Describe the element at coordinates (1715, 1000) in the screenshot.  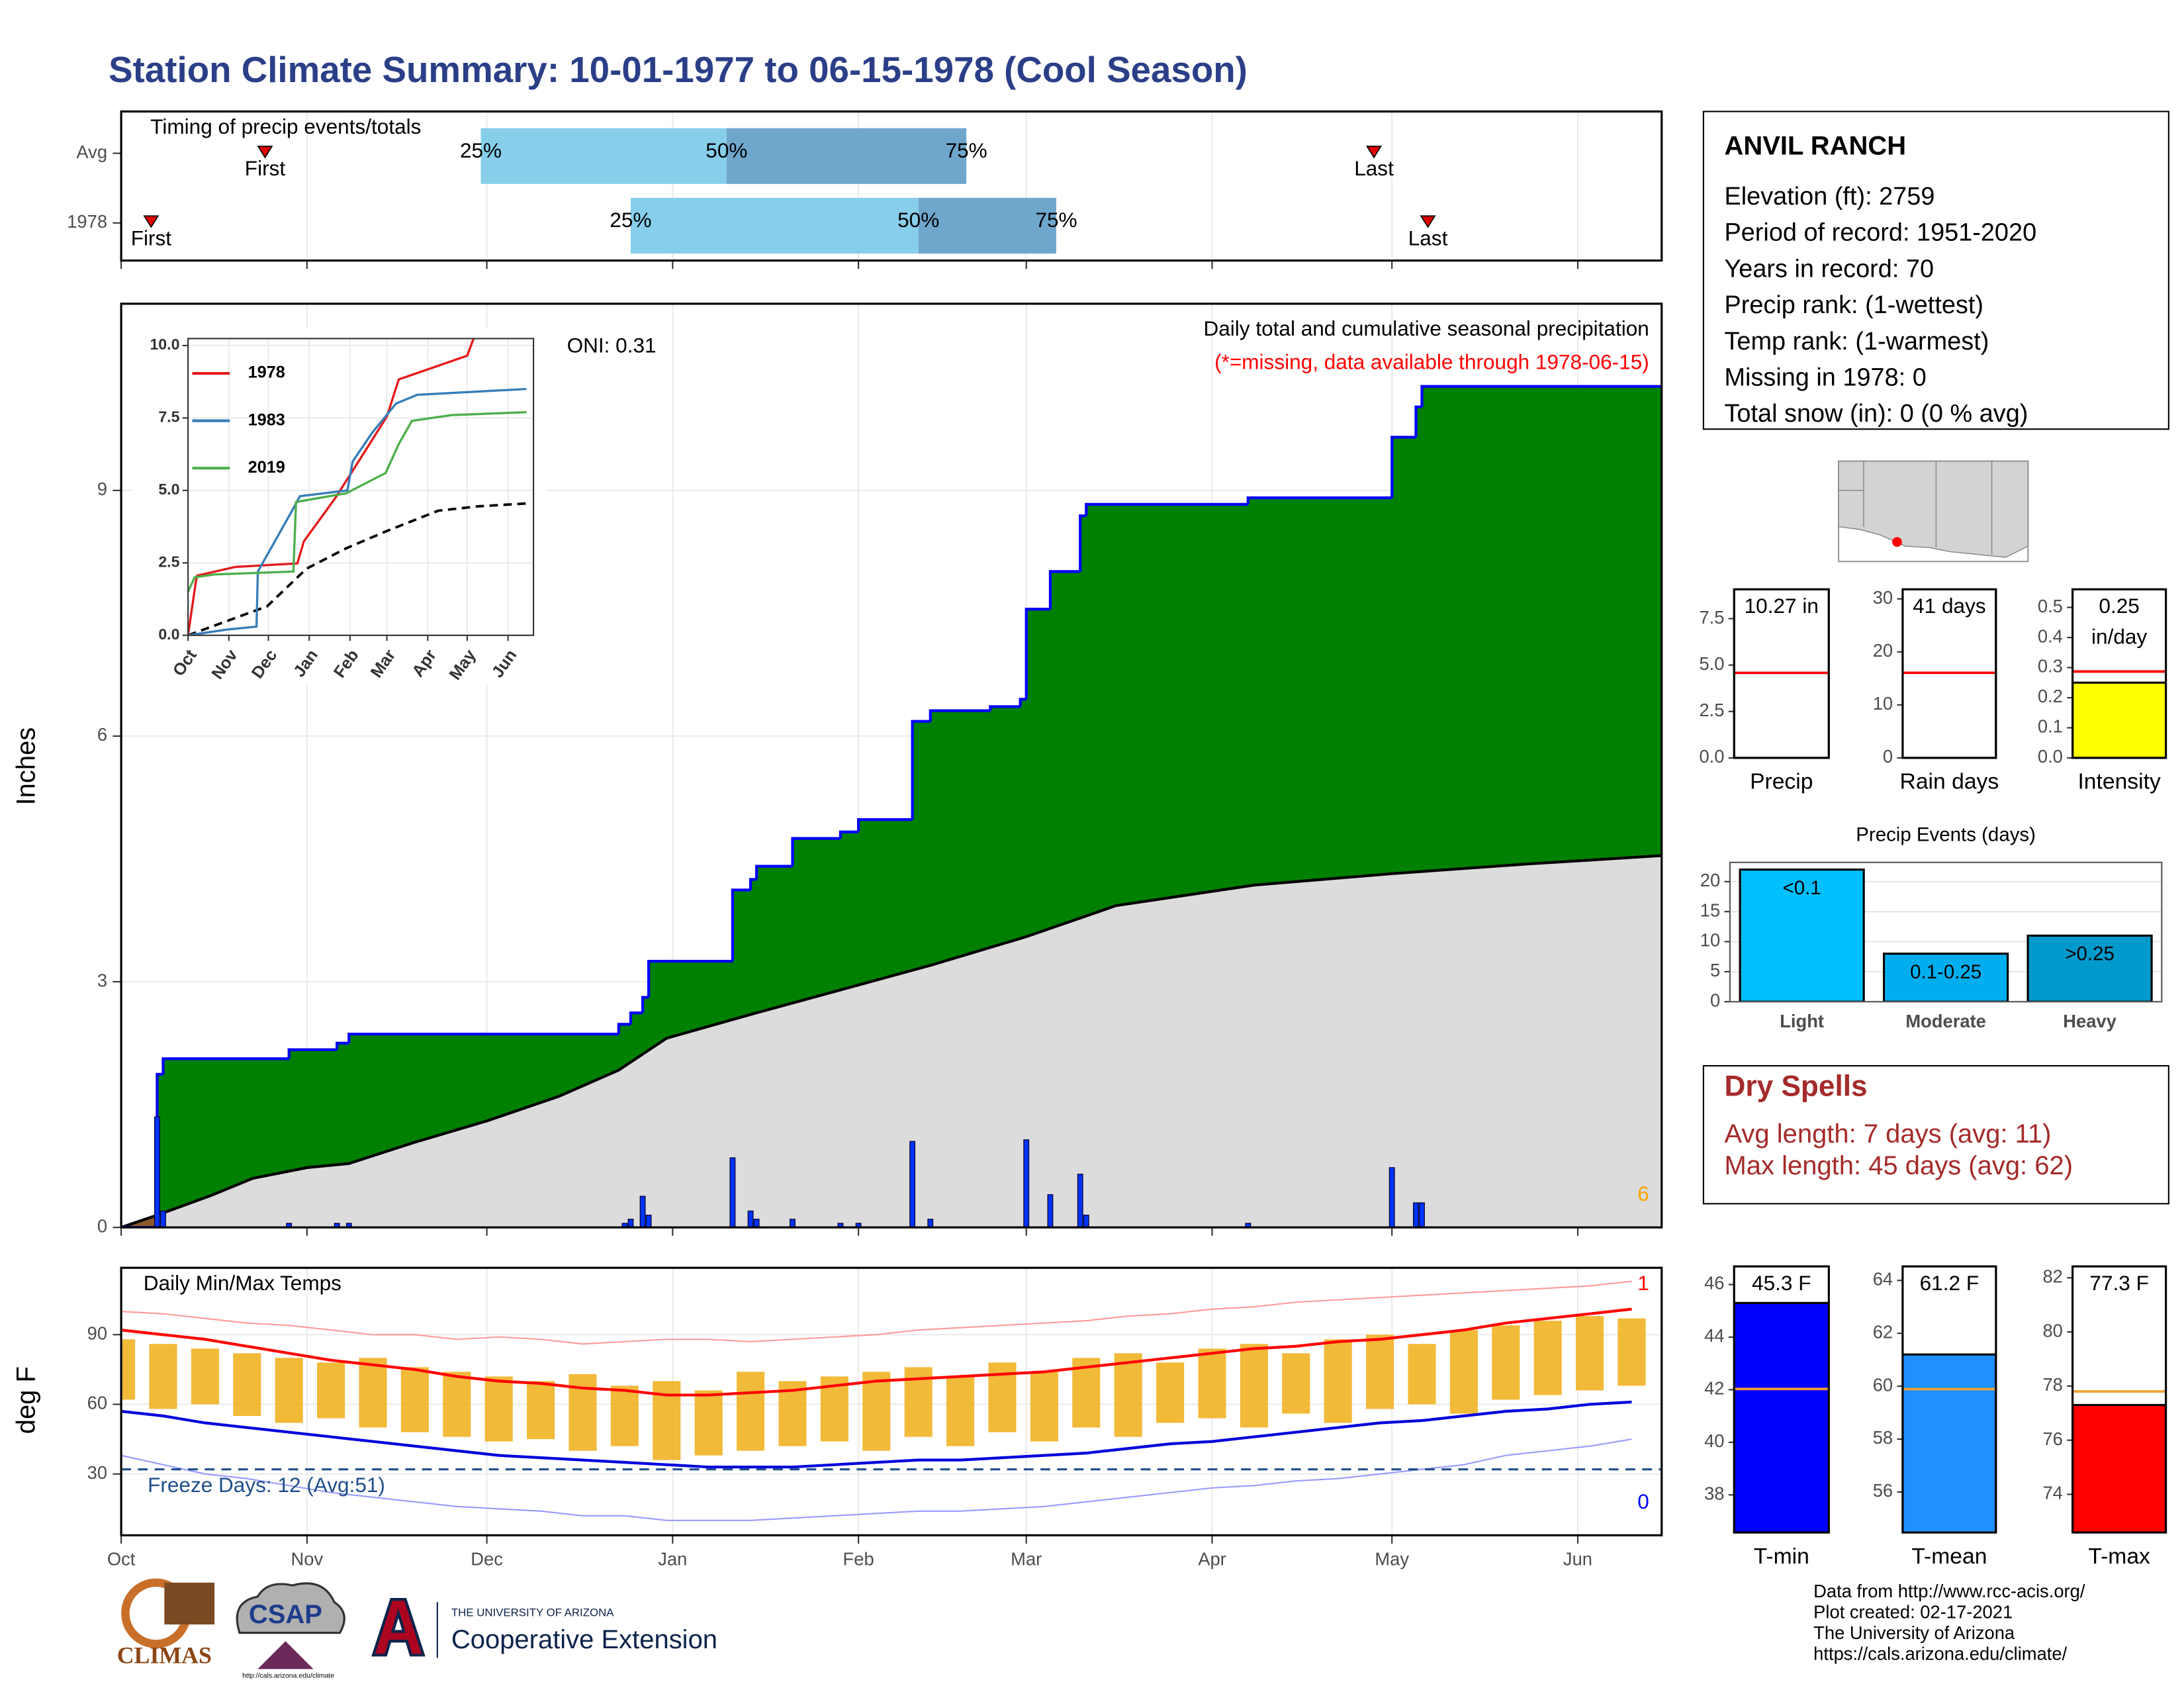
I see `y-tick-label: 0` at that location.